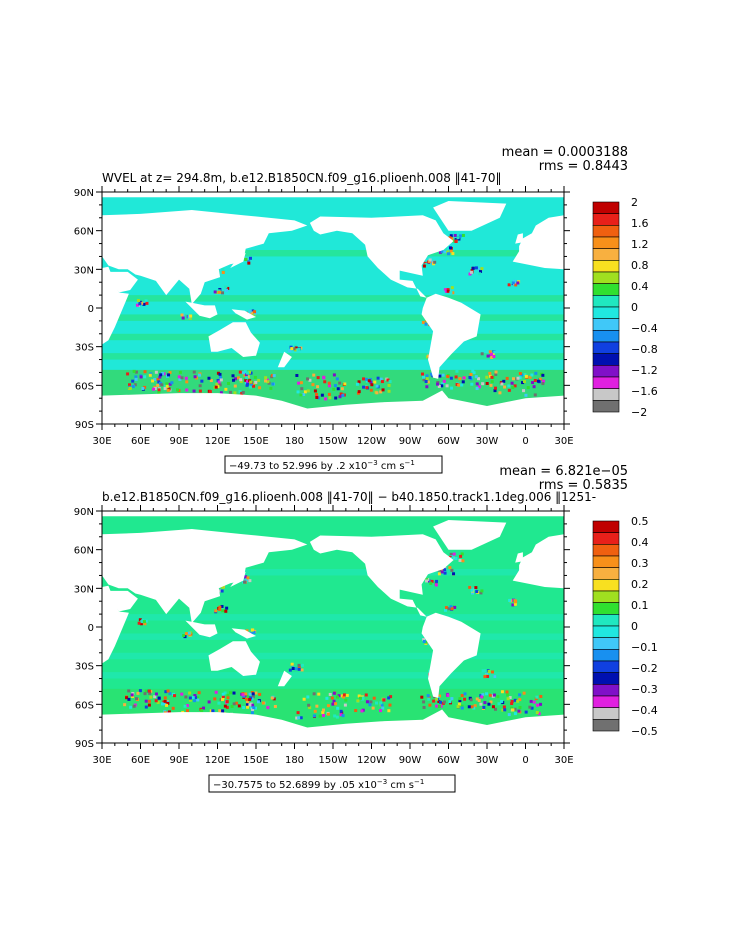 The width and height of the screenshot is (733, 949). I want to click on range-box, so click(332, 783).